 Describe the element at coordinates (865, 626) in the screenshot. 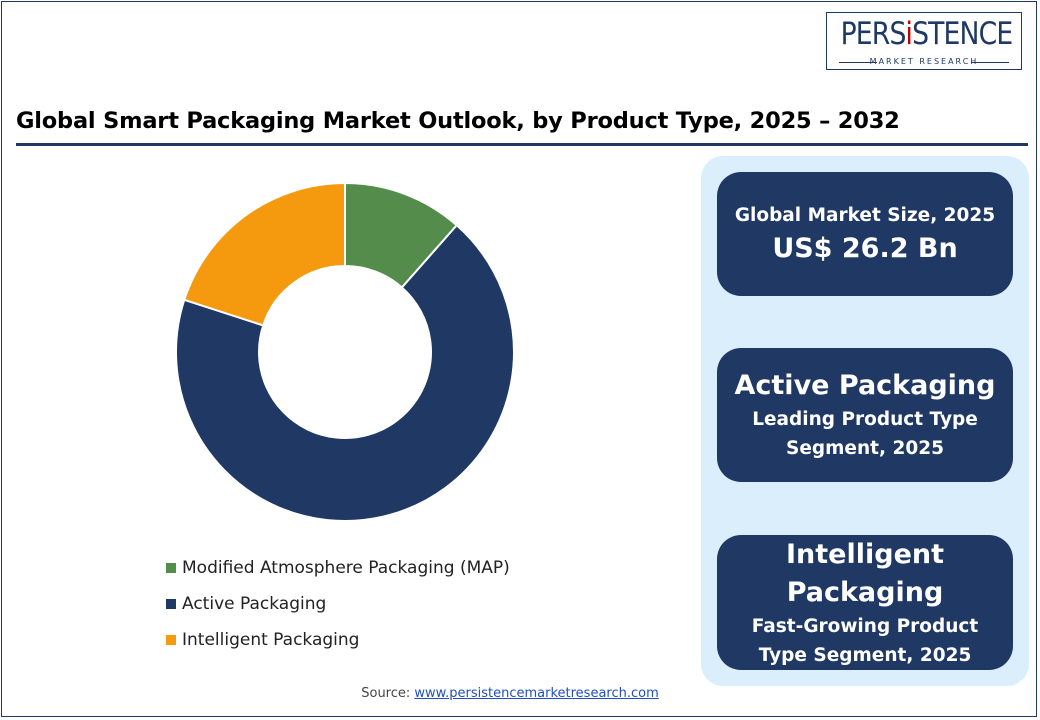

I see `fast-growing-caption-1: Fast-Growing Product` at that location.